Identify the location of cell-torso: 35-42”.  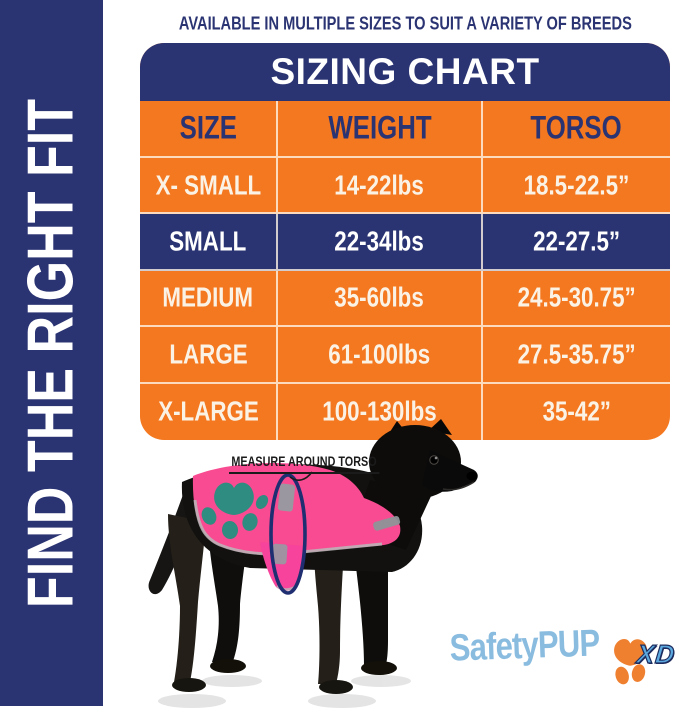
(576, 411).